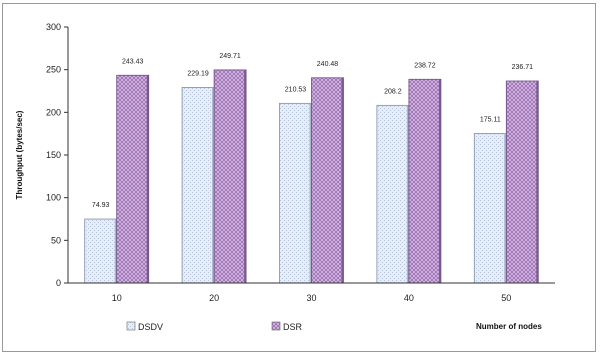 The width and height of the screenshot is (600, 356). I want to click on x-tick-label: 50, so click(506, 298).